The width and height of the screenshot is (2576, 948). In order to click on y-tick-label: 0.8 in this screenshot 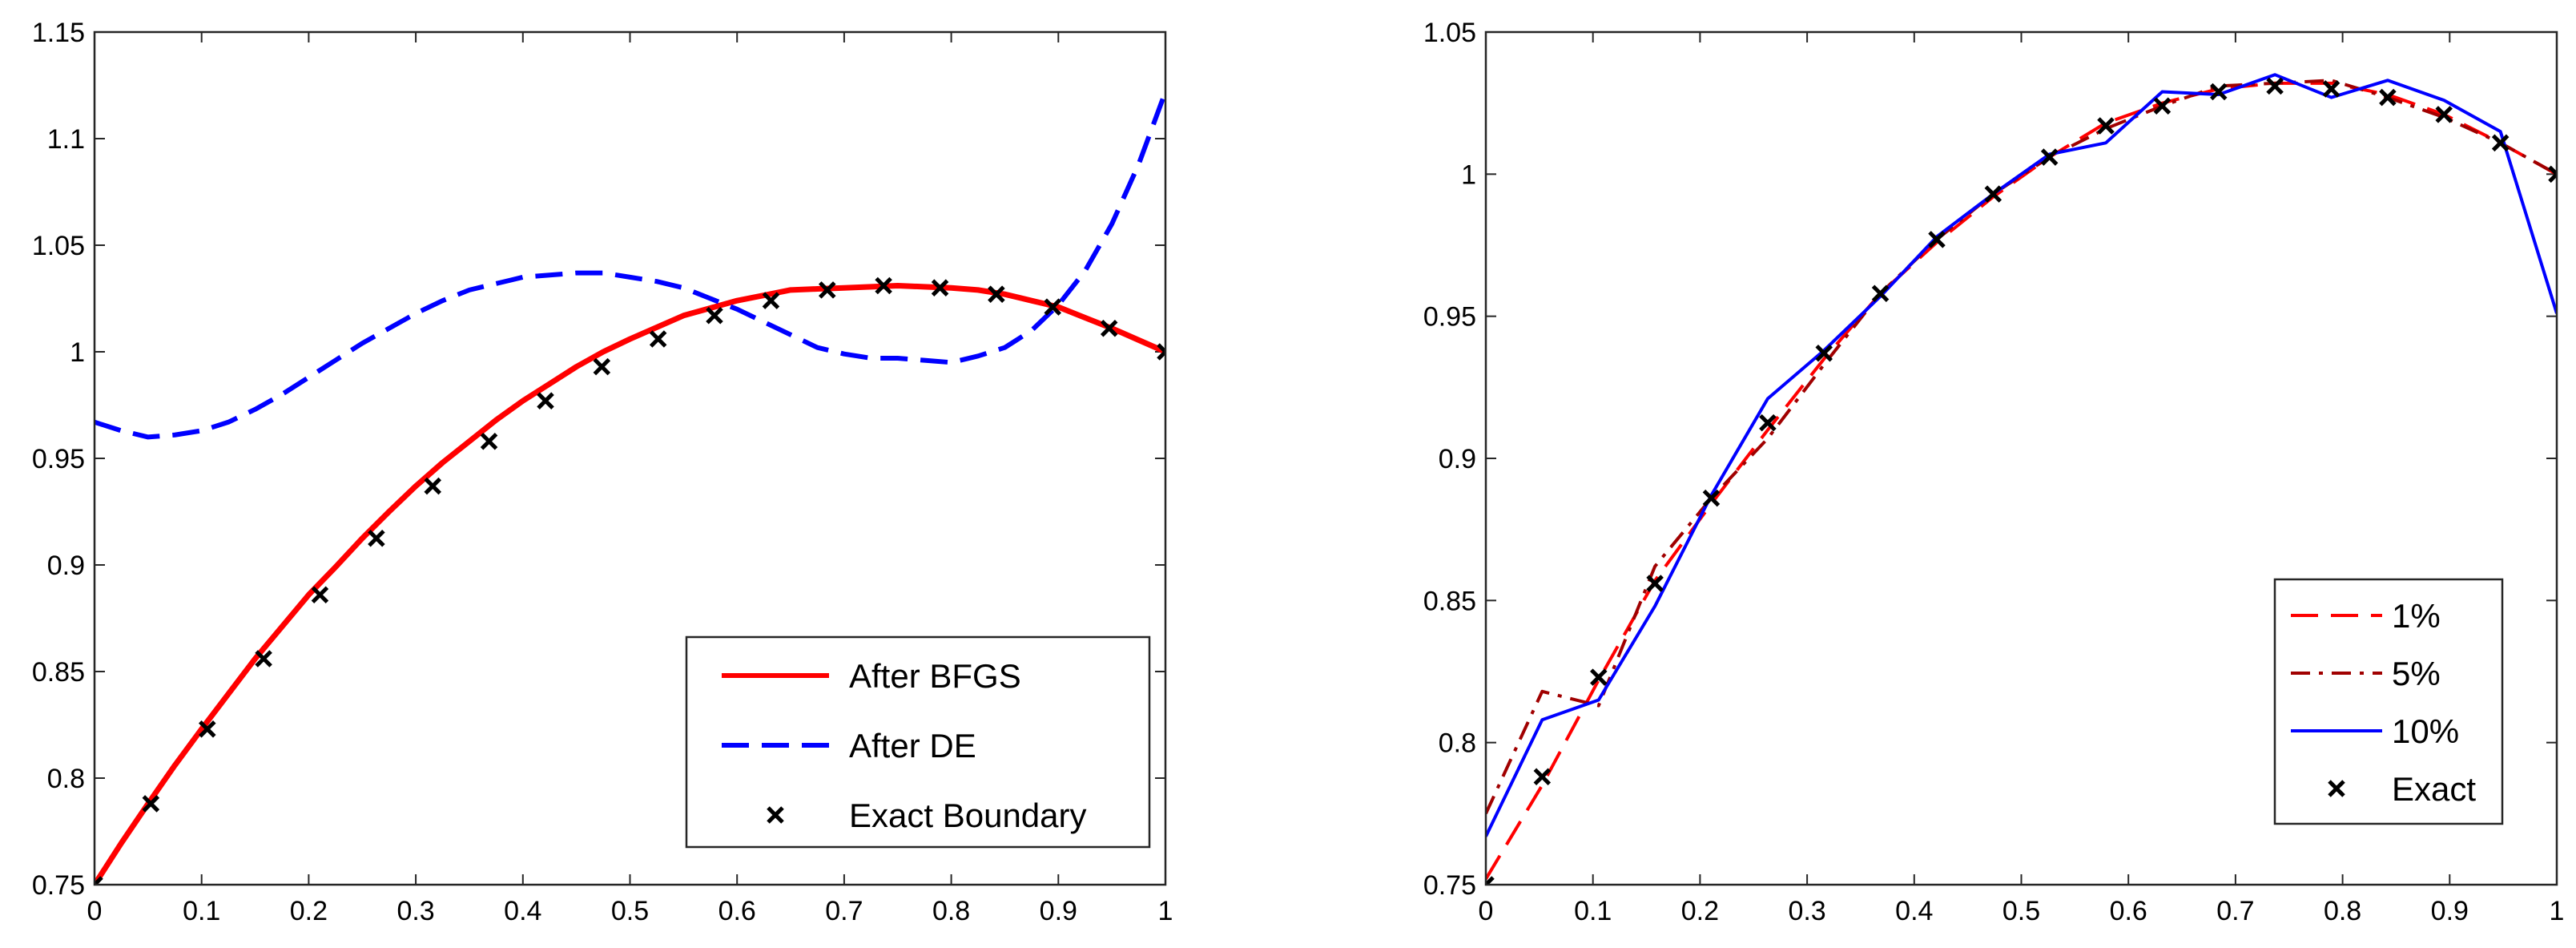, I will do `click(1457, 743)`.